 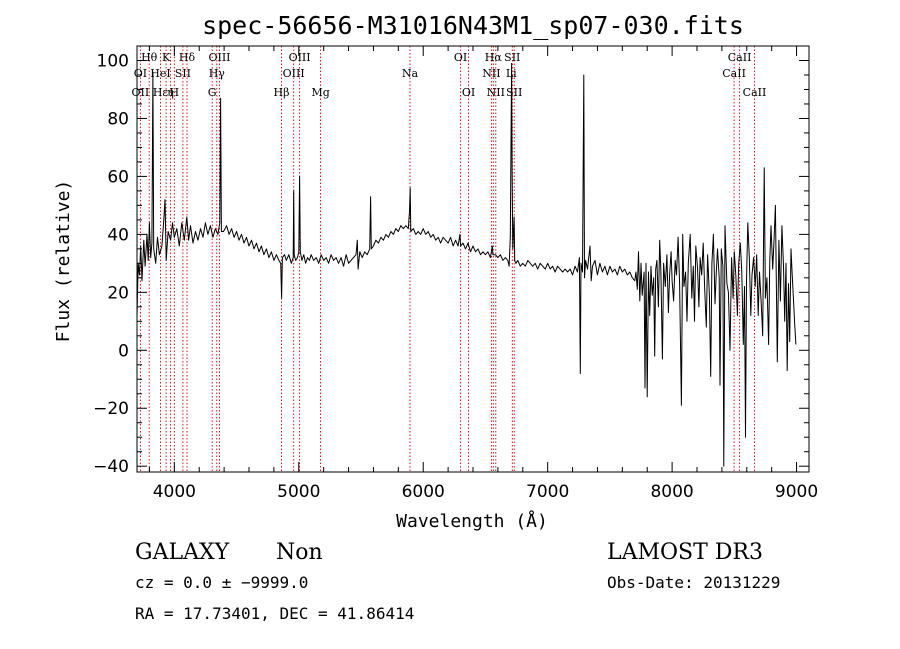 I want to click on line-label-23: SII, so click(x=512, y=57).